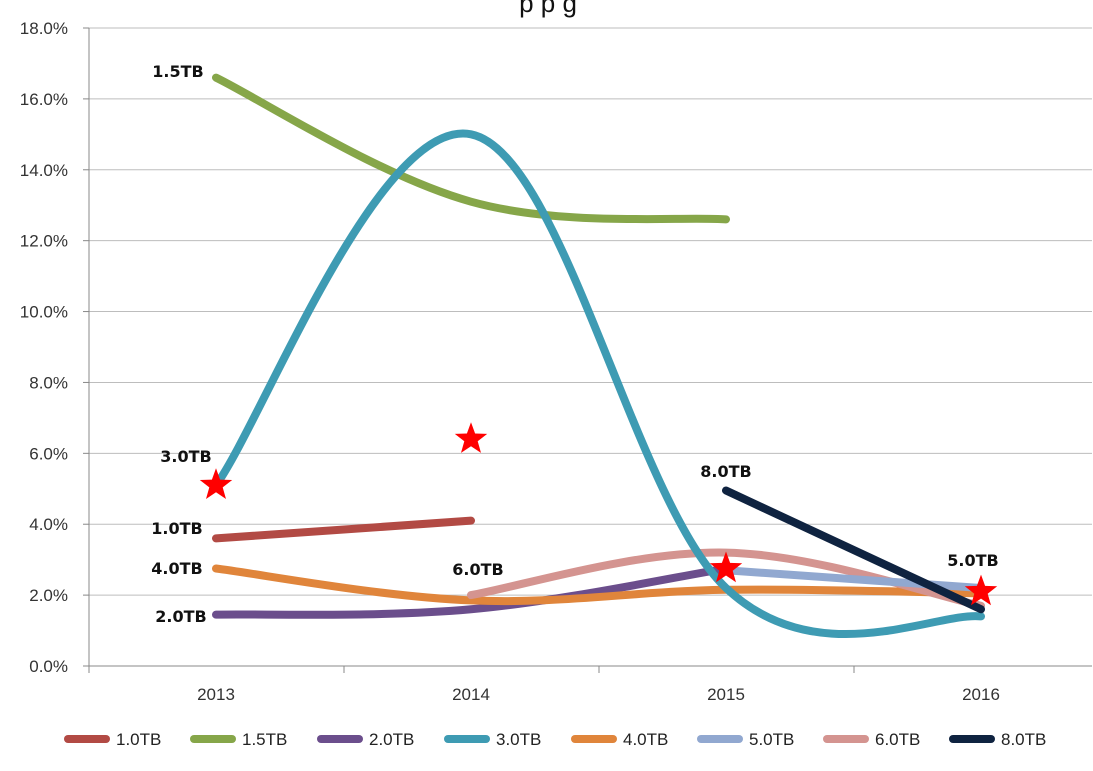 Image resolution: width=1093 pixels, height=771 pixels. Describe the element at coordinates (771, 739) in the screenshot. I see `legend-label: 5.0TB` at that location.